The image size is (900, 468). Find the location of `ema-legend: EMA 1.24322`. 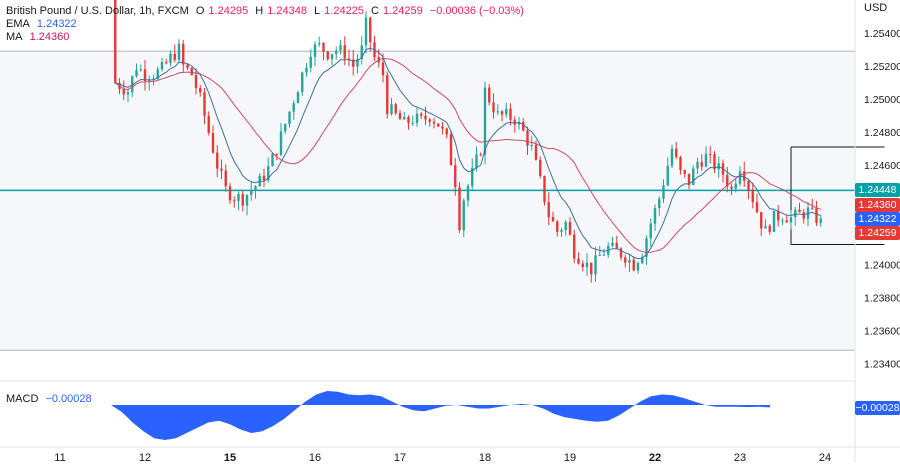

ema-legend: EMA 1.24322 is located at coordinates (43, 24).